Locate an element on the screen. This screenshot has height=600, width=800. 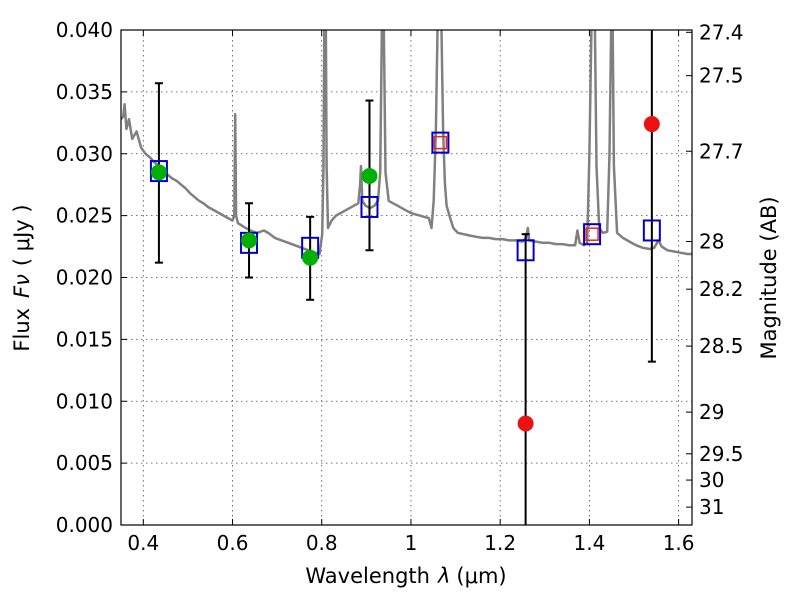
x-tick-label: 0.4 is located at coordinates (143, 543).